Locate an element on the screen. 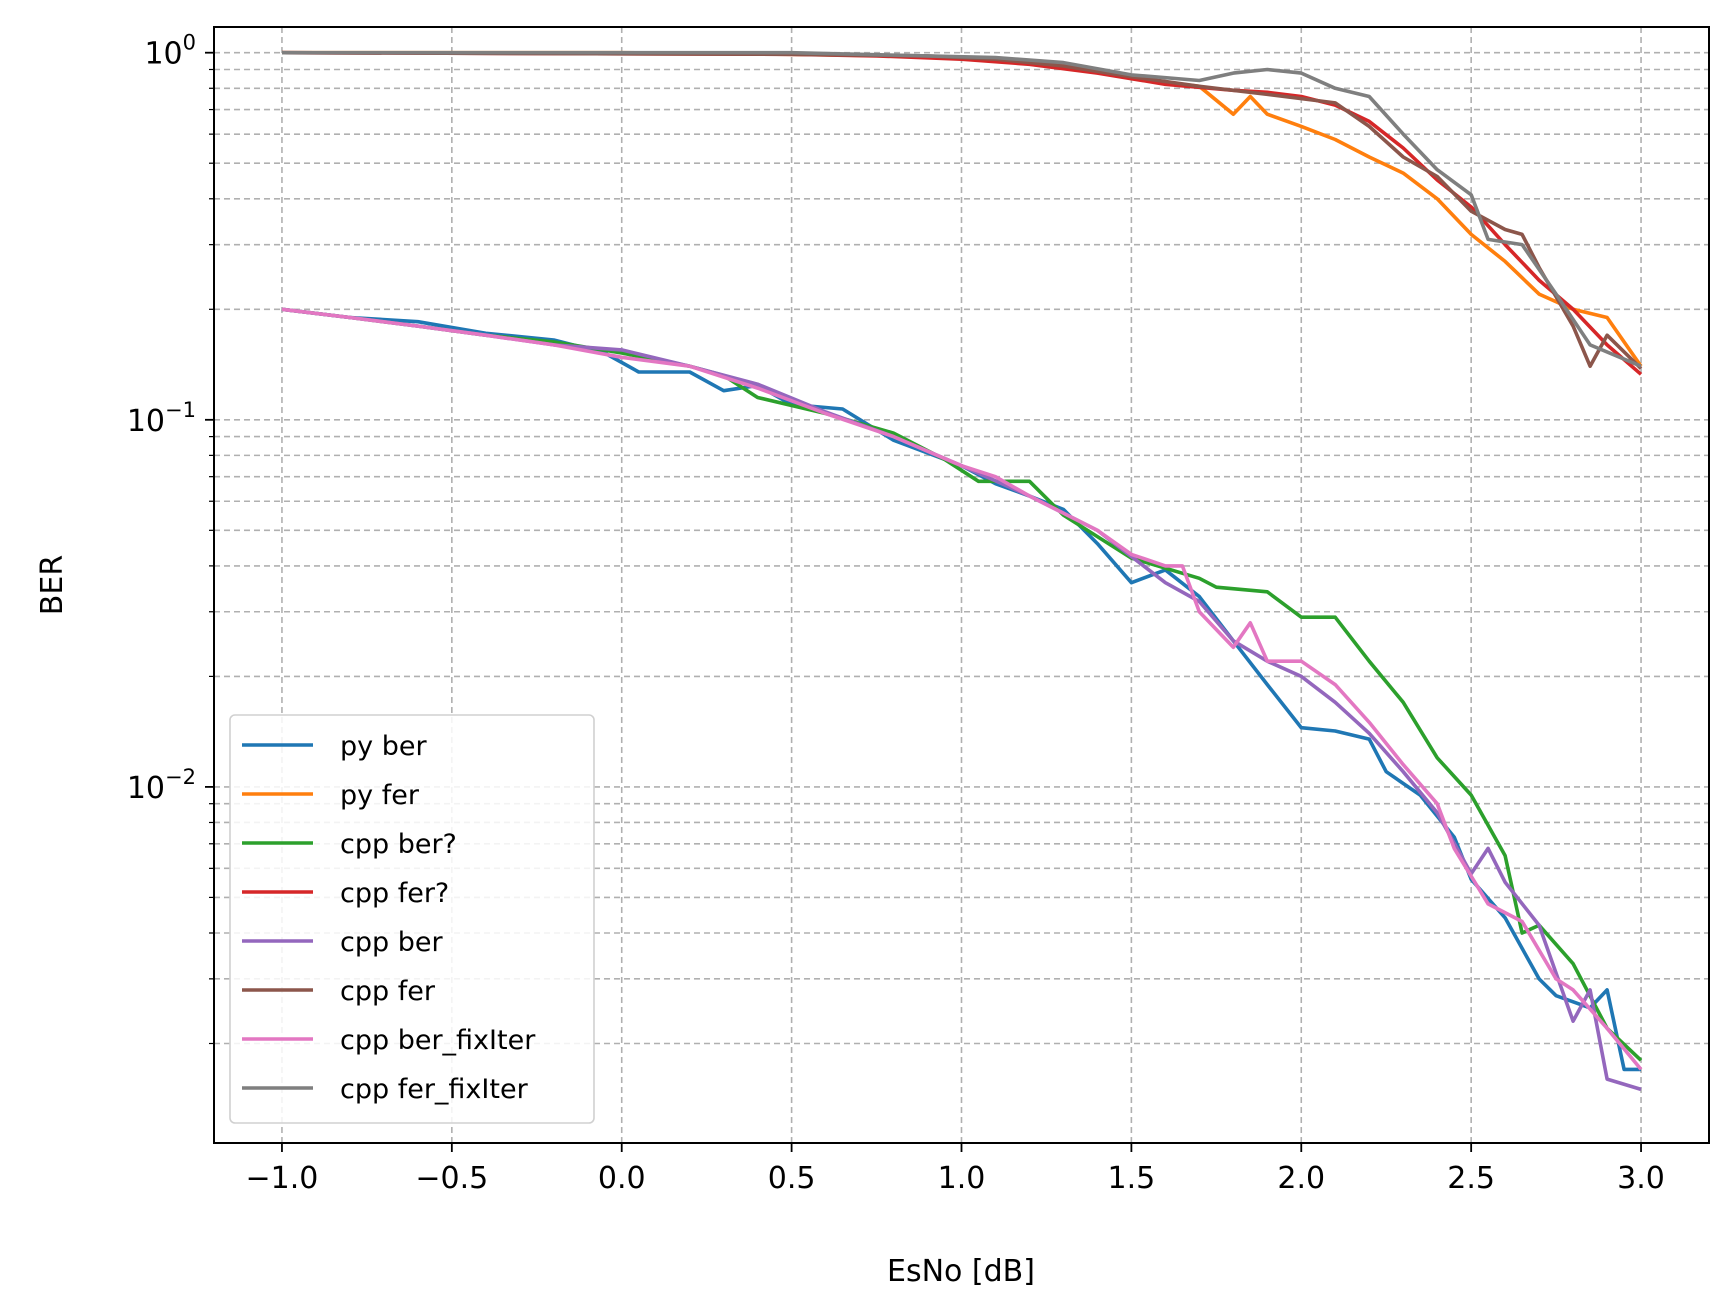  x-tick-label: −1.0 is located at coordinates (282, 1178).